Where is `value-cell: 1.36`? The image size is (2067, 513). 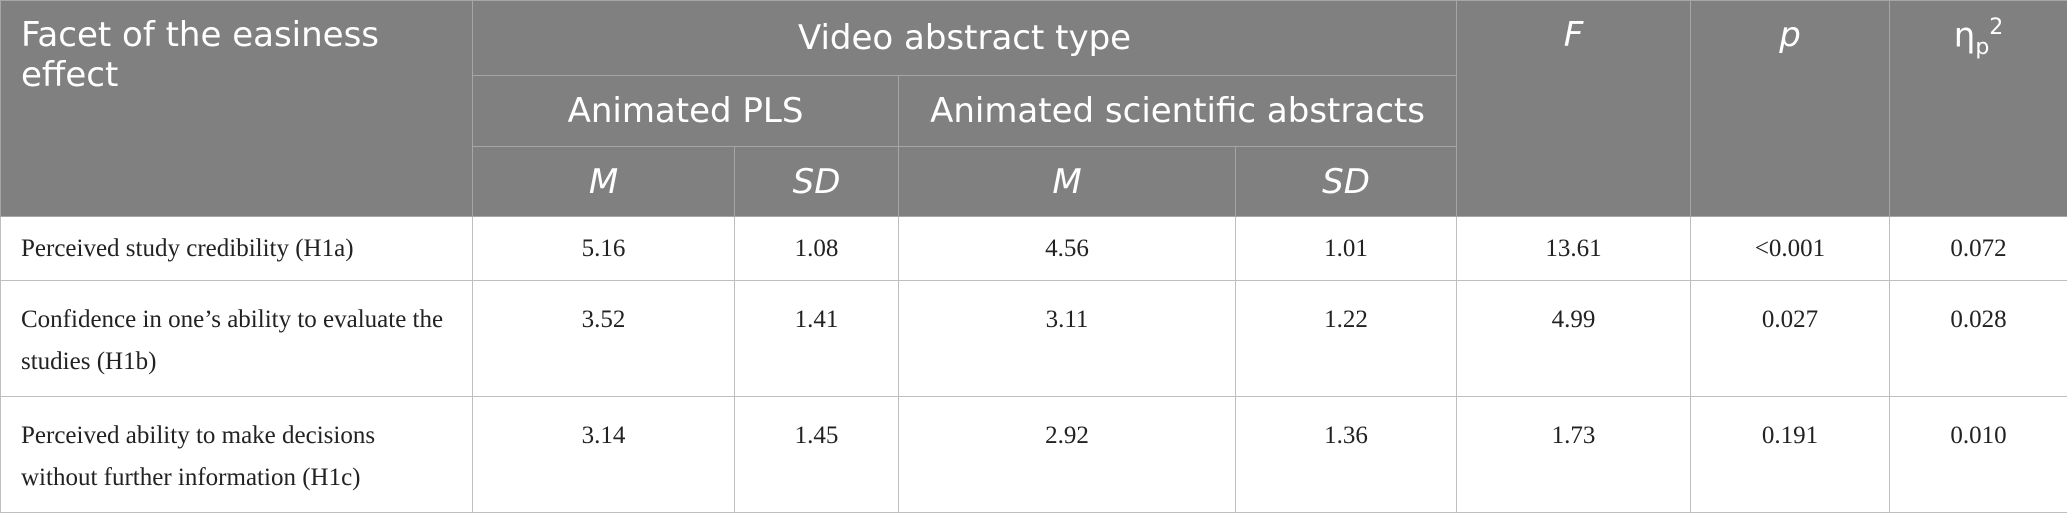 value-cell: 1.36 is located at coordinates (1346, 455).